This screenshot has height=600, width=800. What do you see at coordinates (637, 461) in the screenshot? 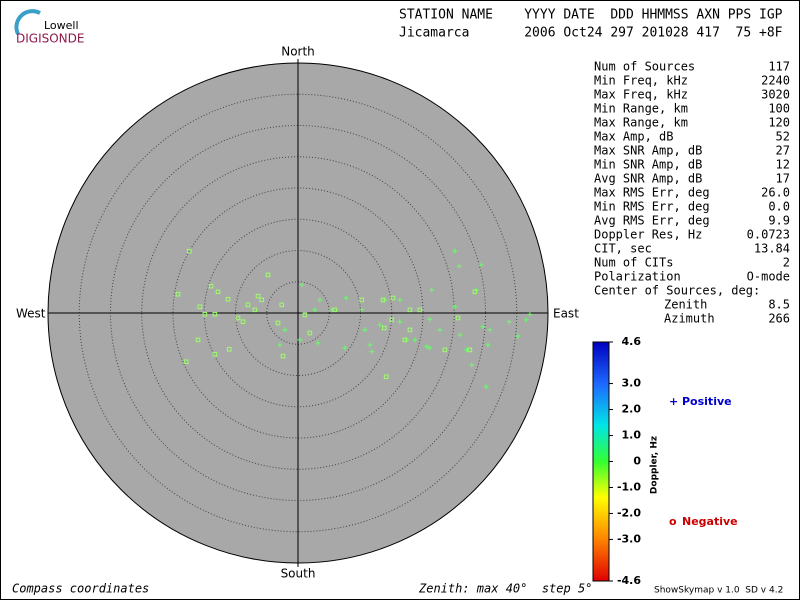
I see `colorbar-tick-label: 0` at bounding box center [637, 461].